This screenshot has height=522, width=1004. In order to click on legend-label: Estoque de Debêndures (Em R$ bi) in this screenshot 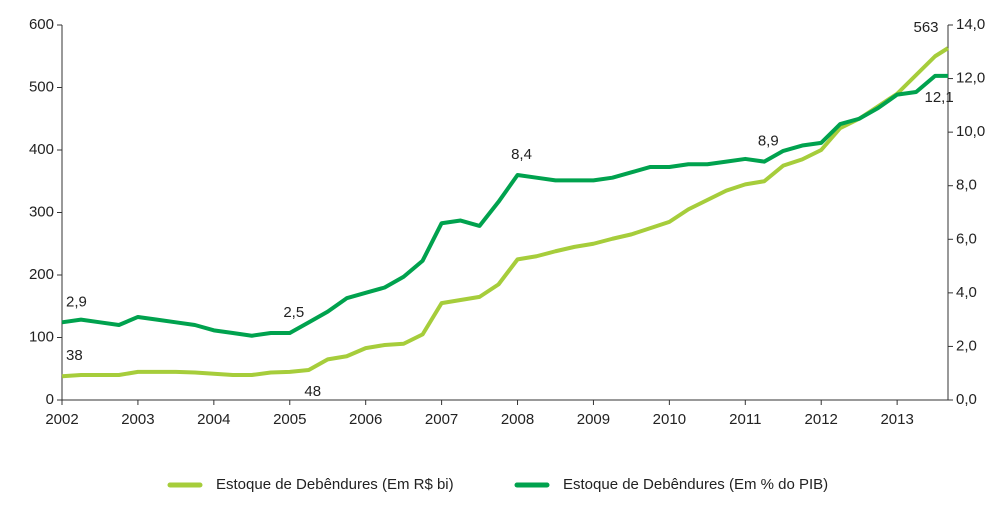, I will do `click(335, 484)`.